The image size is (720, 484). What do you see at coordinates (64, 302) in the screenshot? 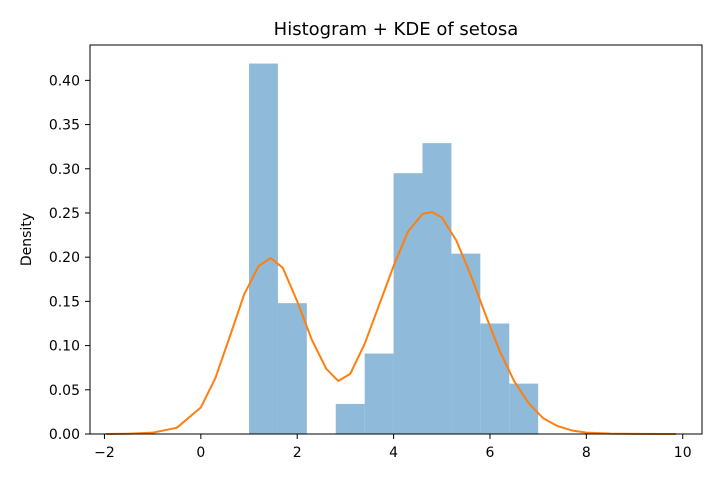
I see `y-tick-label: 0.15` at bounding box center [64, 302].